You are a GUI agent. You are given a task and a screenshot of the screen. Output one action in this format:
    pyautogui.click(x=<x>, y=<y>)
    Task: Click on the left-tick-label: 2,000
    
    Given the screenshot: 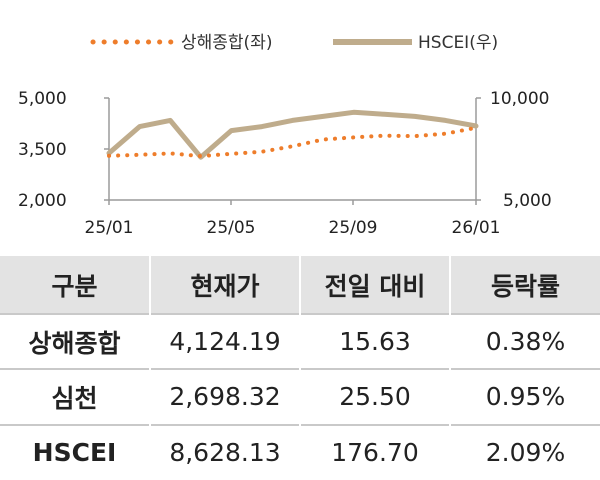 What is the action you would take?
    pyautogui.click(x=42, y=201)
    